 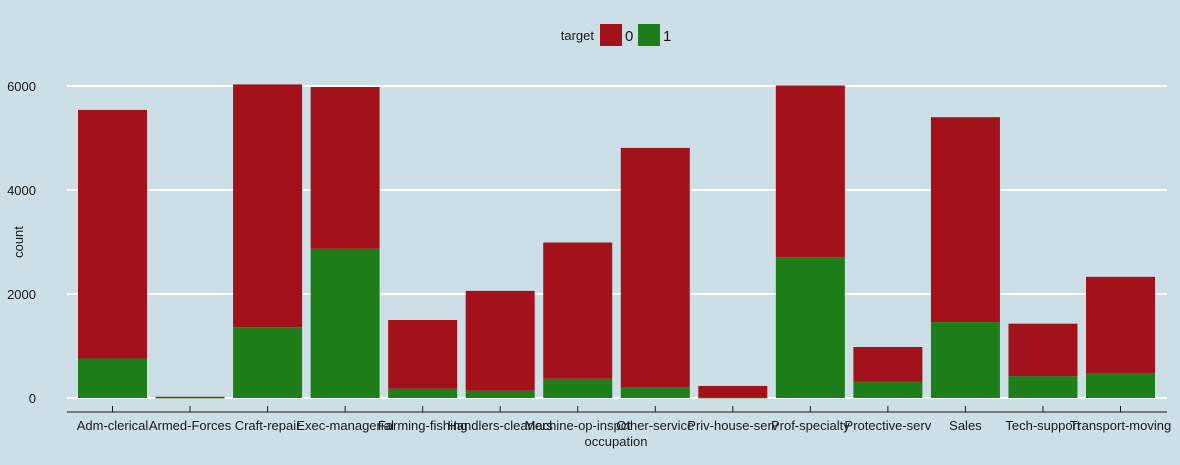 I want to click on y-axis: 0 2000 4000 6000, so click(x=21, y=242).